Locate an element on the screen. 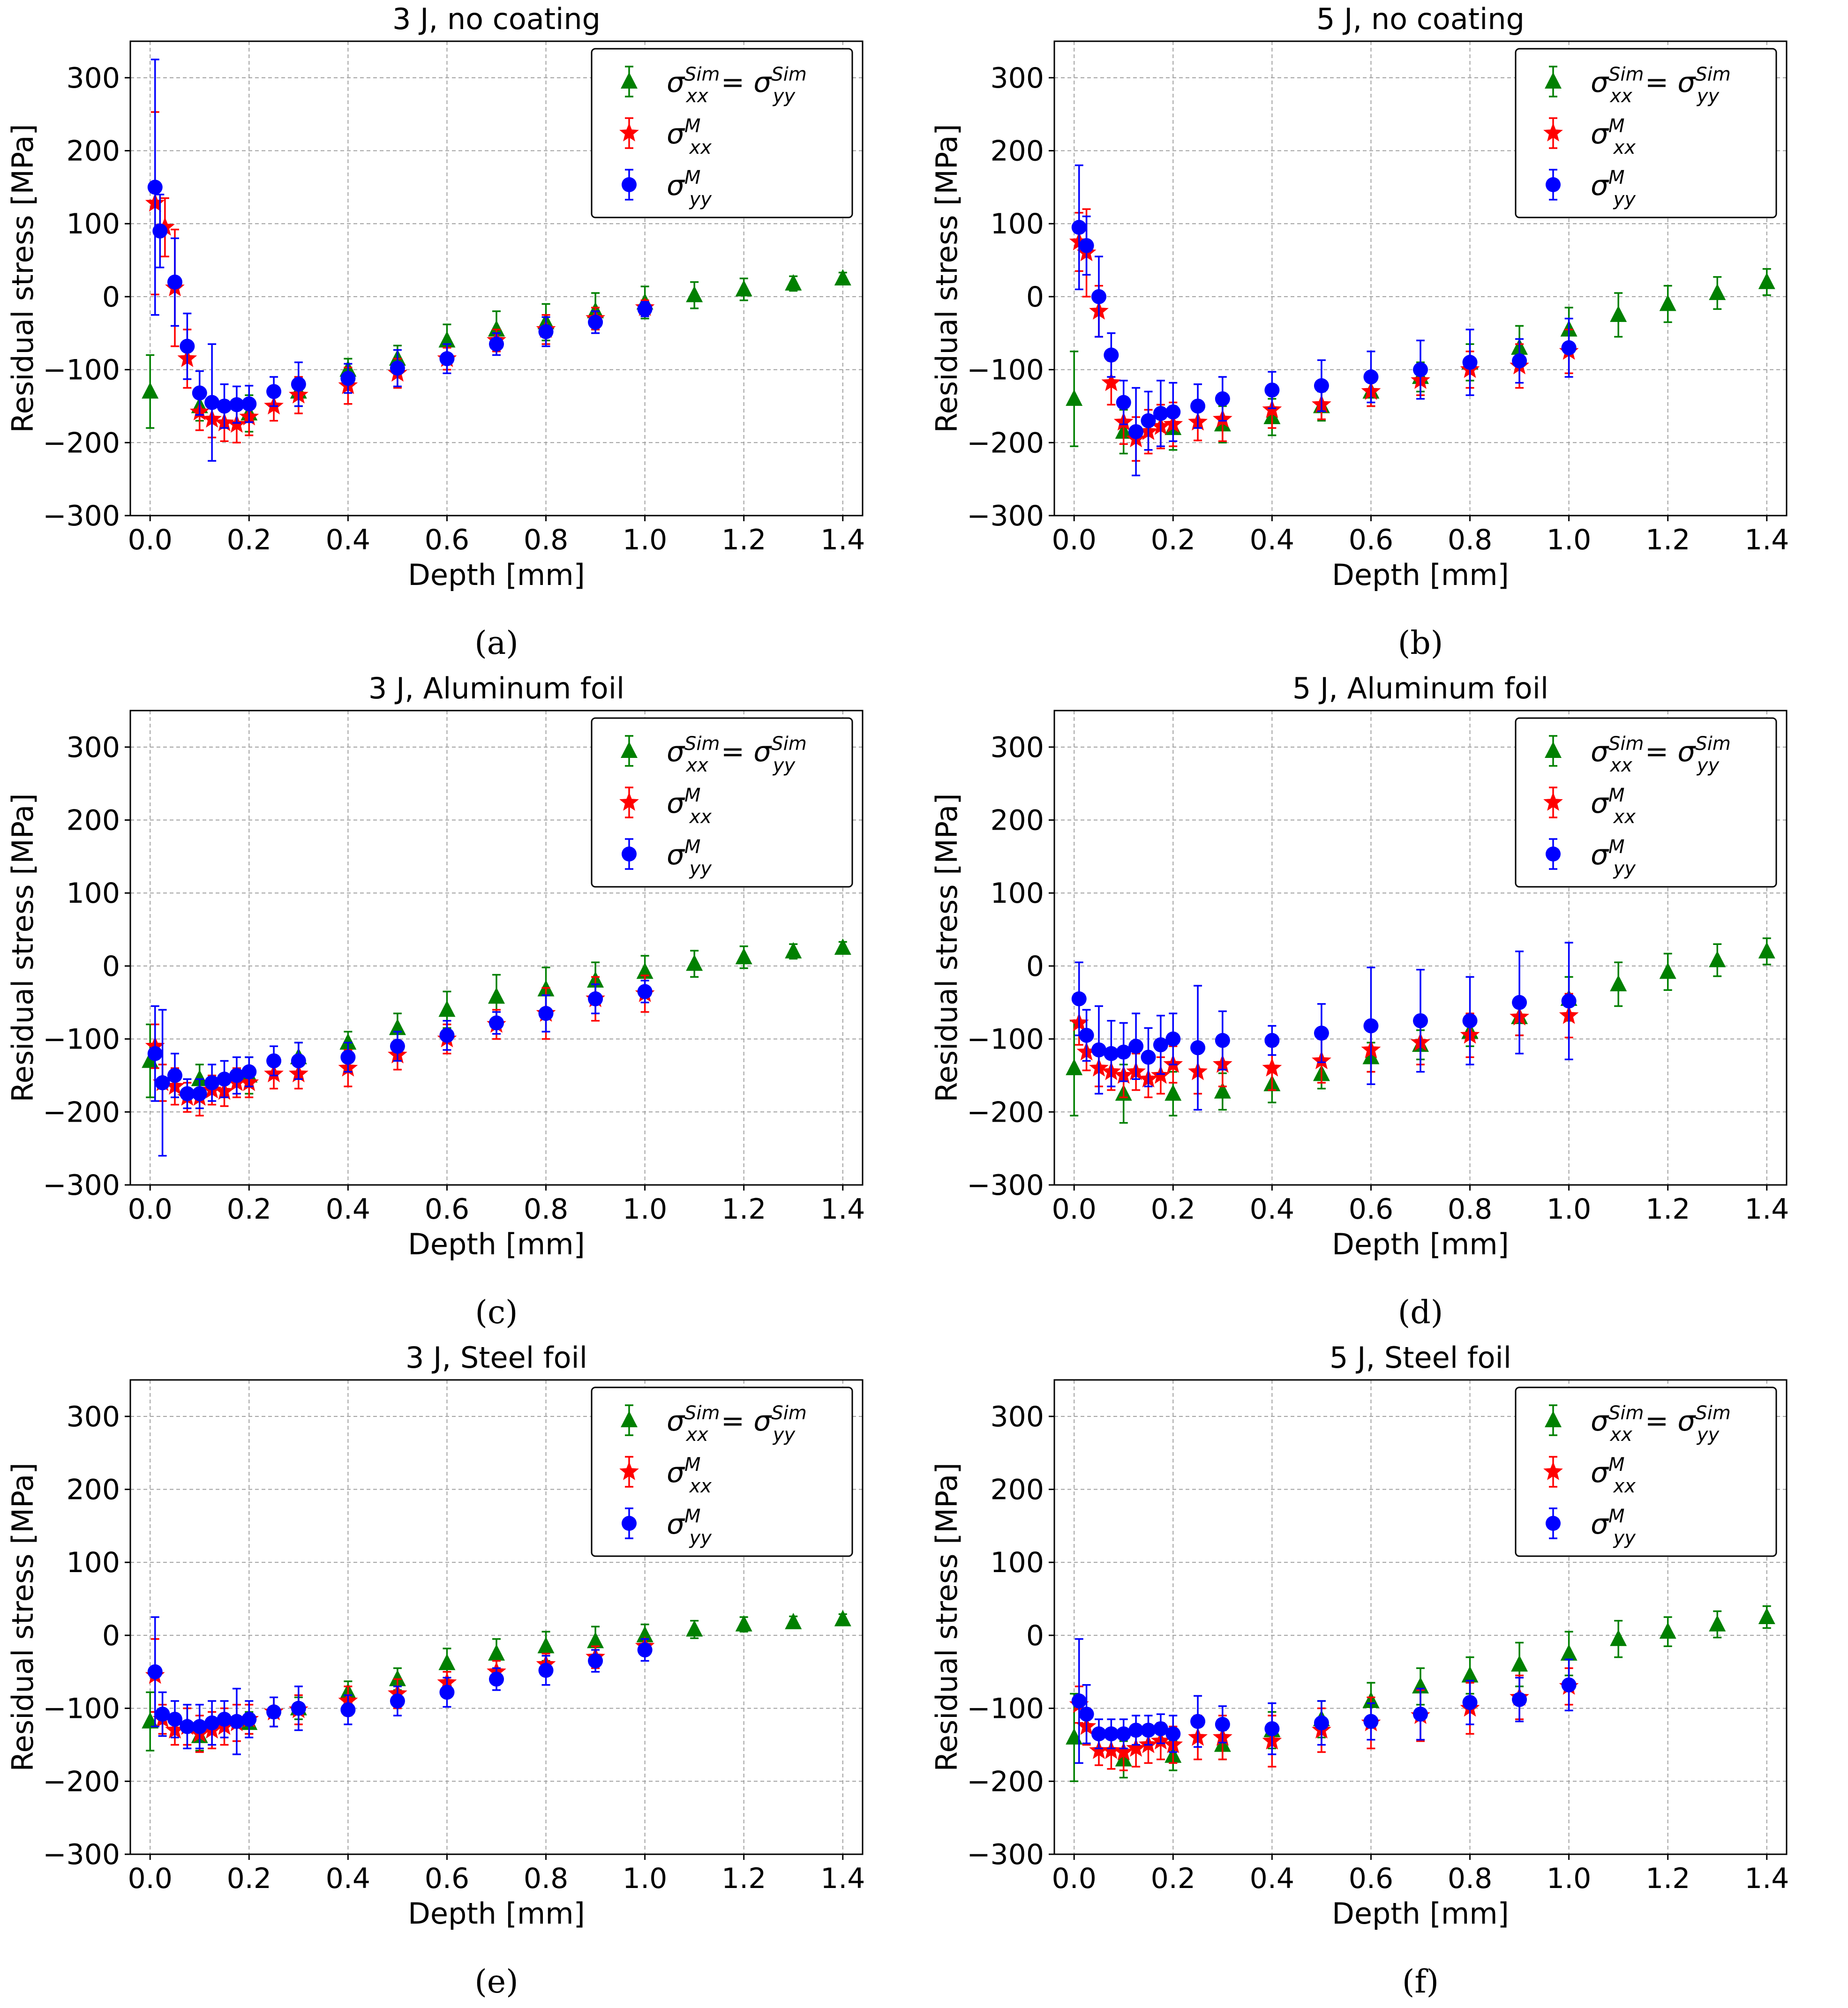  chart-title: 5 J, Aluminum foil is located at coordinates (1420, 688).